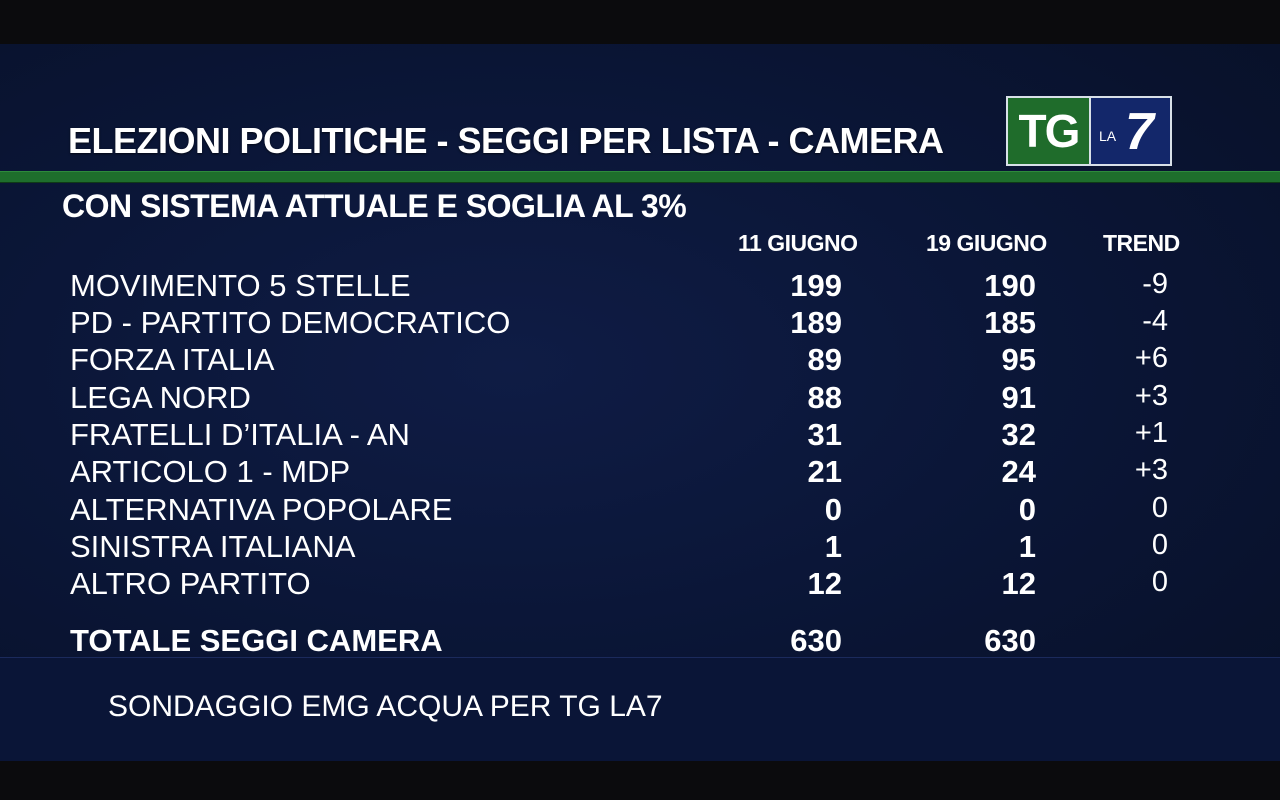  I want to click on logo-tg: TG, so click(1048, 131).